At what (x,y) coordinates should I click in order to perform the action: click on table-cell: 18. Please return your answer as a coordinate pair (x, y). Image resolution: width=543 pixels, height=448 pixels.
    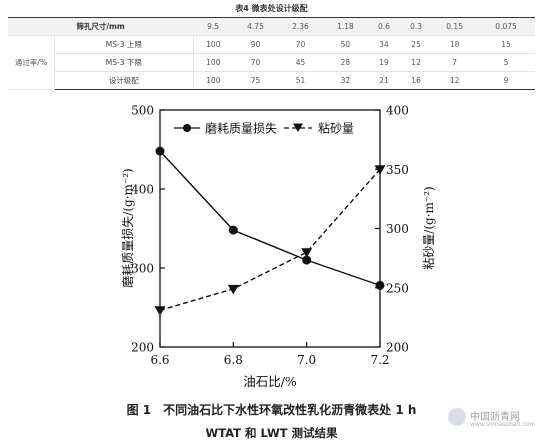
    Looking at the image, I should click on (455, 44).